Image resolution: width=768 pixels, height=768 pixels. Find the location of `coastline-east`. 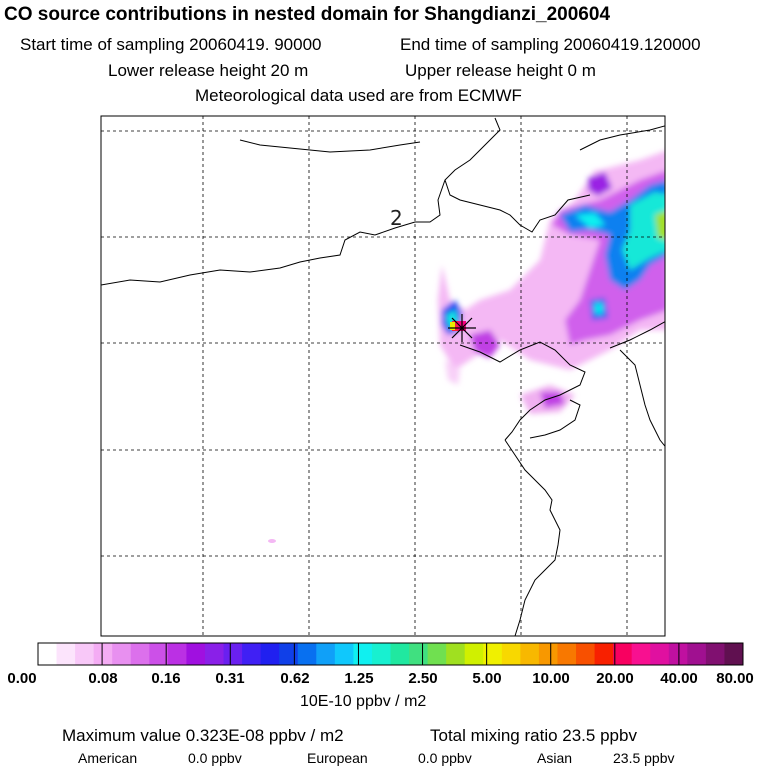

coastline-east is located at coordinates (637, 335).